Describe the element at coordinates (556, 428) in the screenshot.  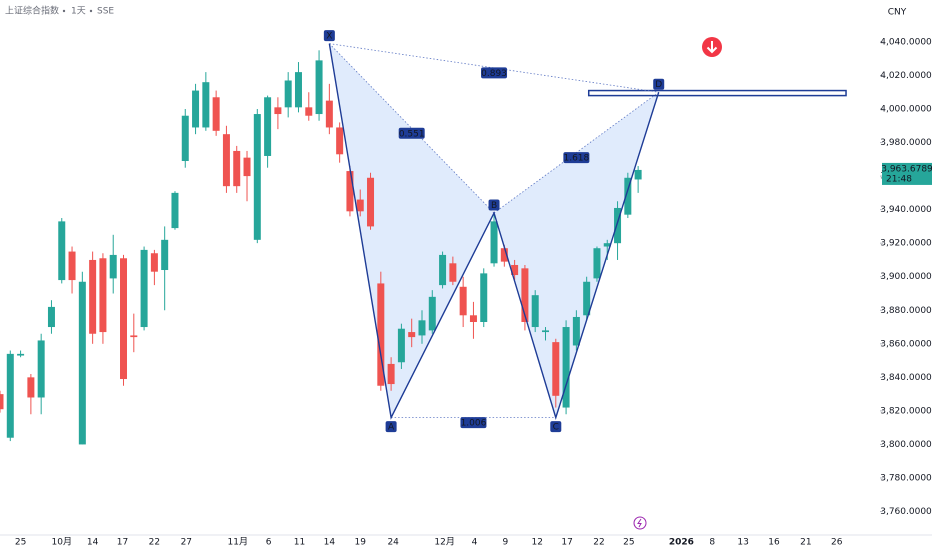
I see `point-label: C` at that location.